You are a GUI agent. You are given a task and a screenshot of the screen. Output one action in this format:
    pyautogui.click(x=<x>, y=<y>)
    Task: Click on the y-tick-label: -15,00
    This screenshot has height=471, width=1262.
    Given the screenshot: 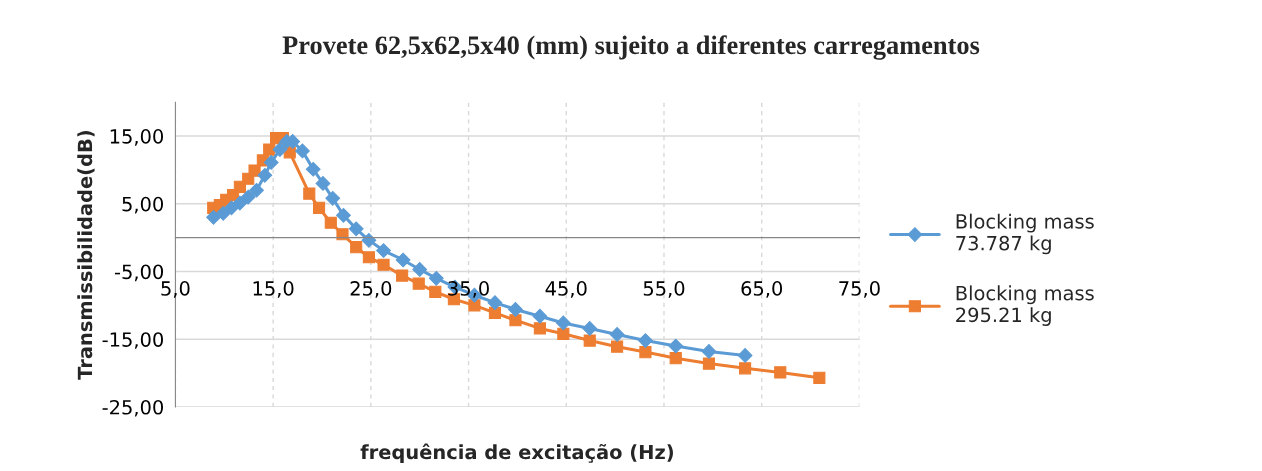 What is the action you would take?
    pyautogui.click(x=133, y=340)
    